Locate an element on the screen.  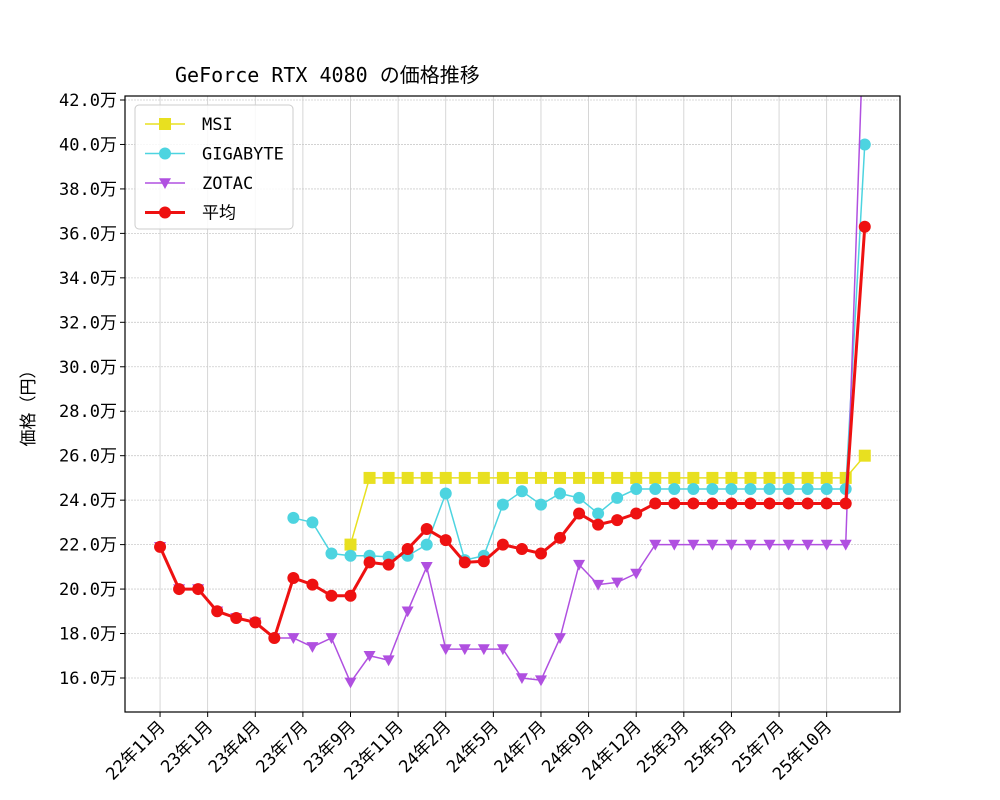
chart-title: GeForce RTX 4080 の価格推移 is located at coordinates (327, 75).